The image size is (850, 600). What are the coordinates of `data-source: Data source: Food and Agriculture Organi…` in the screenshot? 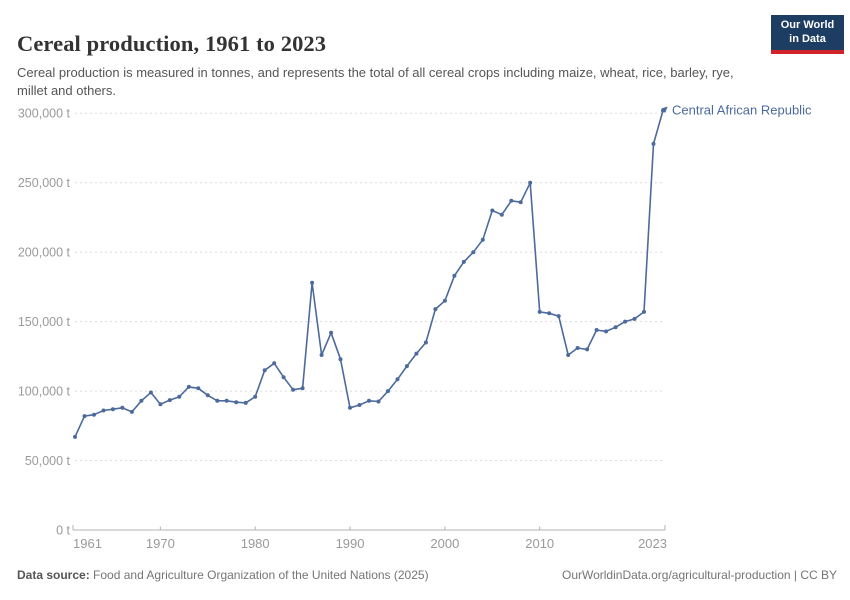 It's located at (223, 575).